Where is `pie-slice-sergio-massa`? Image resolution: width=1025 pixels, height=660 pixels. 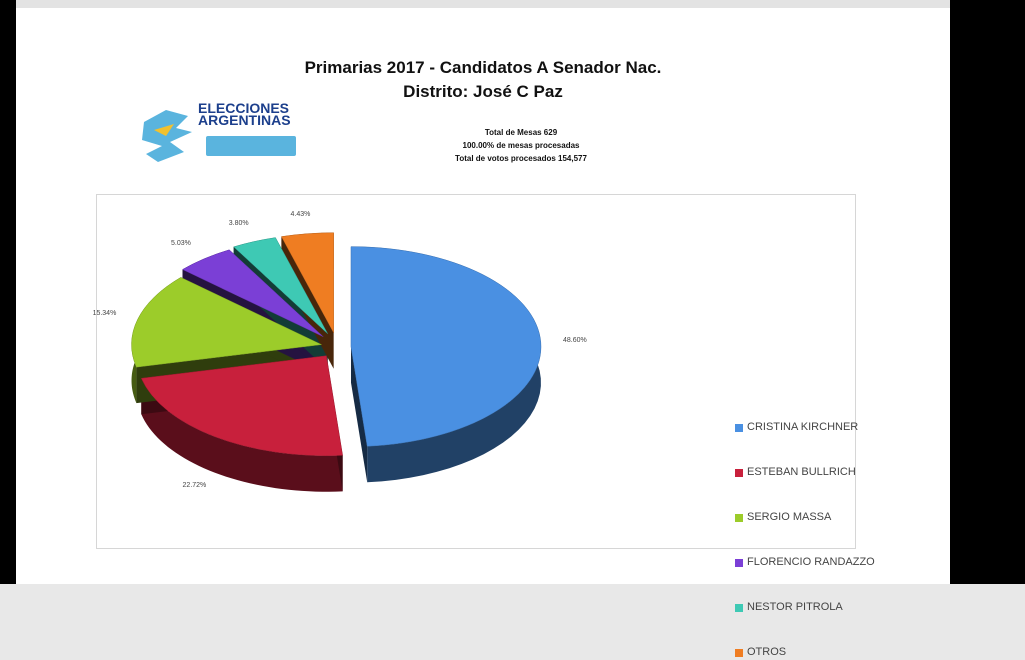
pie-slice-sergio-massa is located at coordinates (227, 322).